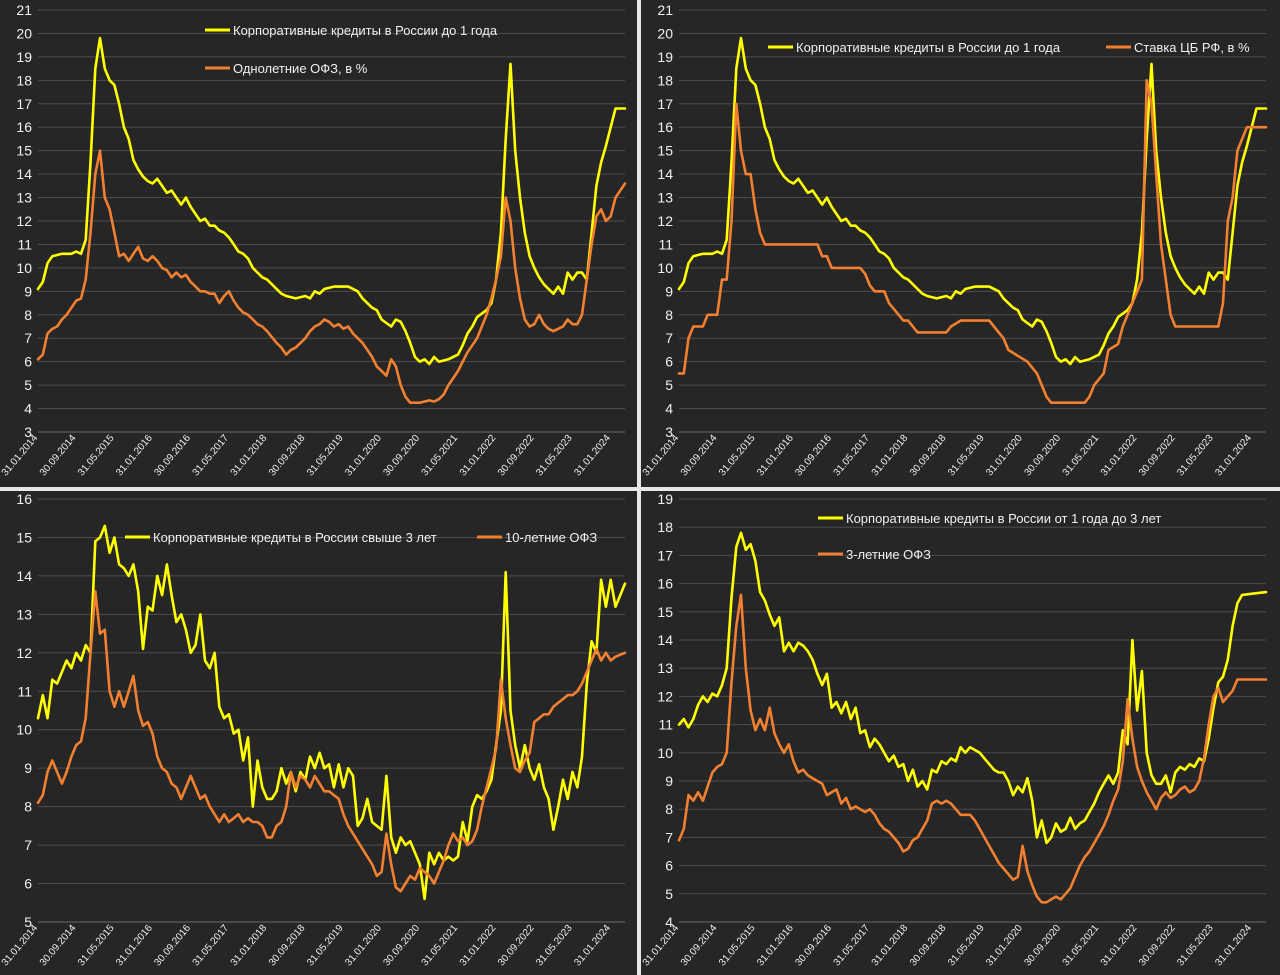  I want to click on legend-label: 10-летние ОФЗ, so click(551, 537).